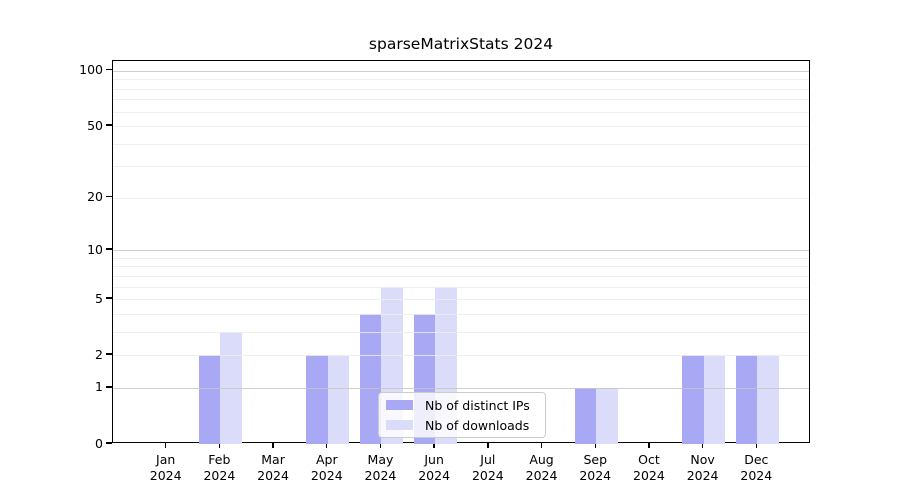  Describe the element at coordinates (327, 445) in the screenshot. I see `x-tick-mark-apr` at that location.